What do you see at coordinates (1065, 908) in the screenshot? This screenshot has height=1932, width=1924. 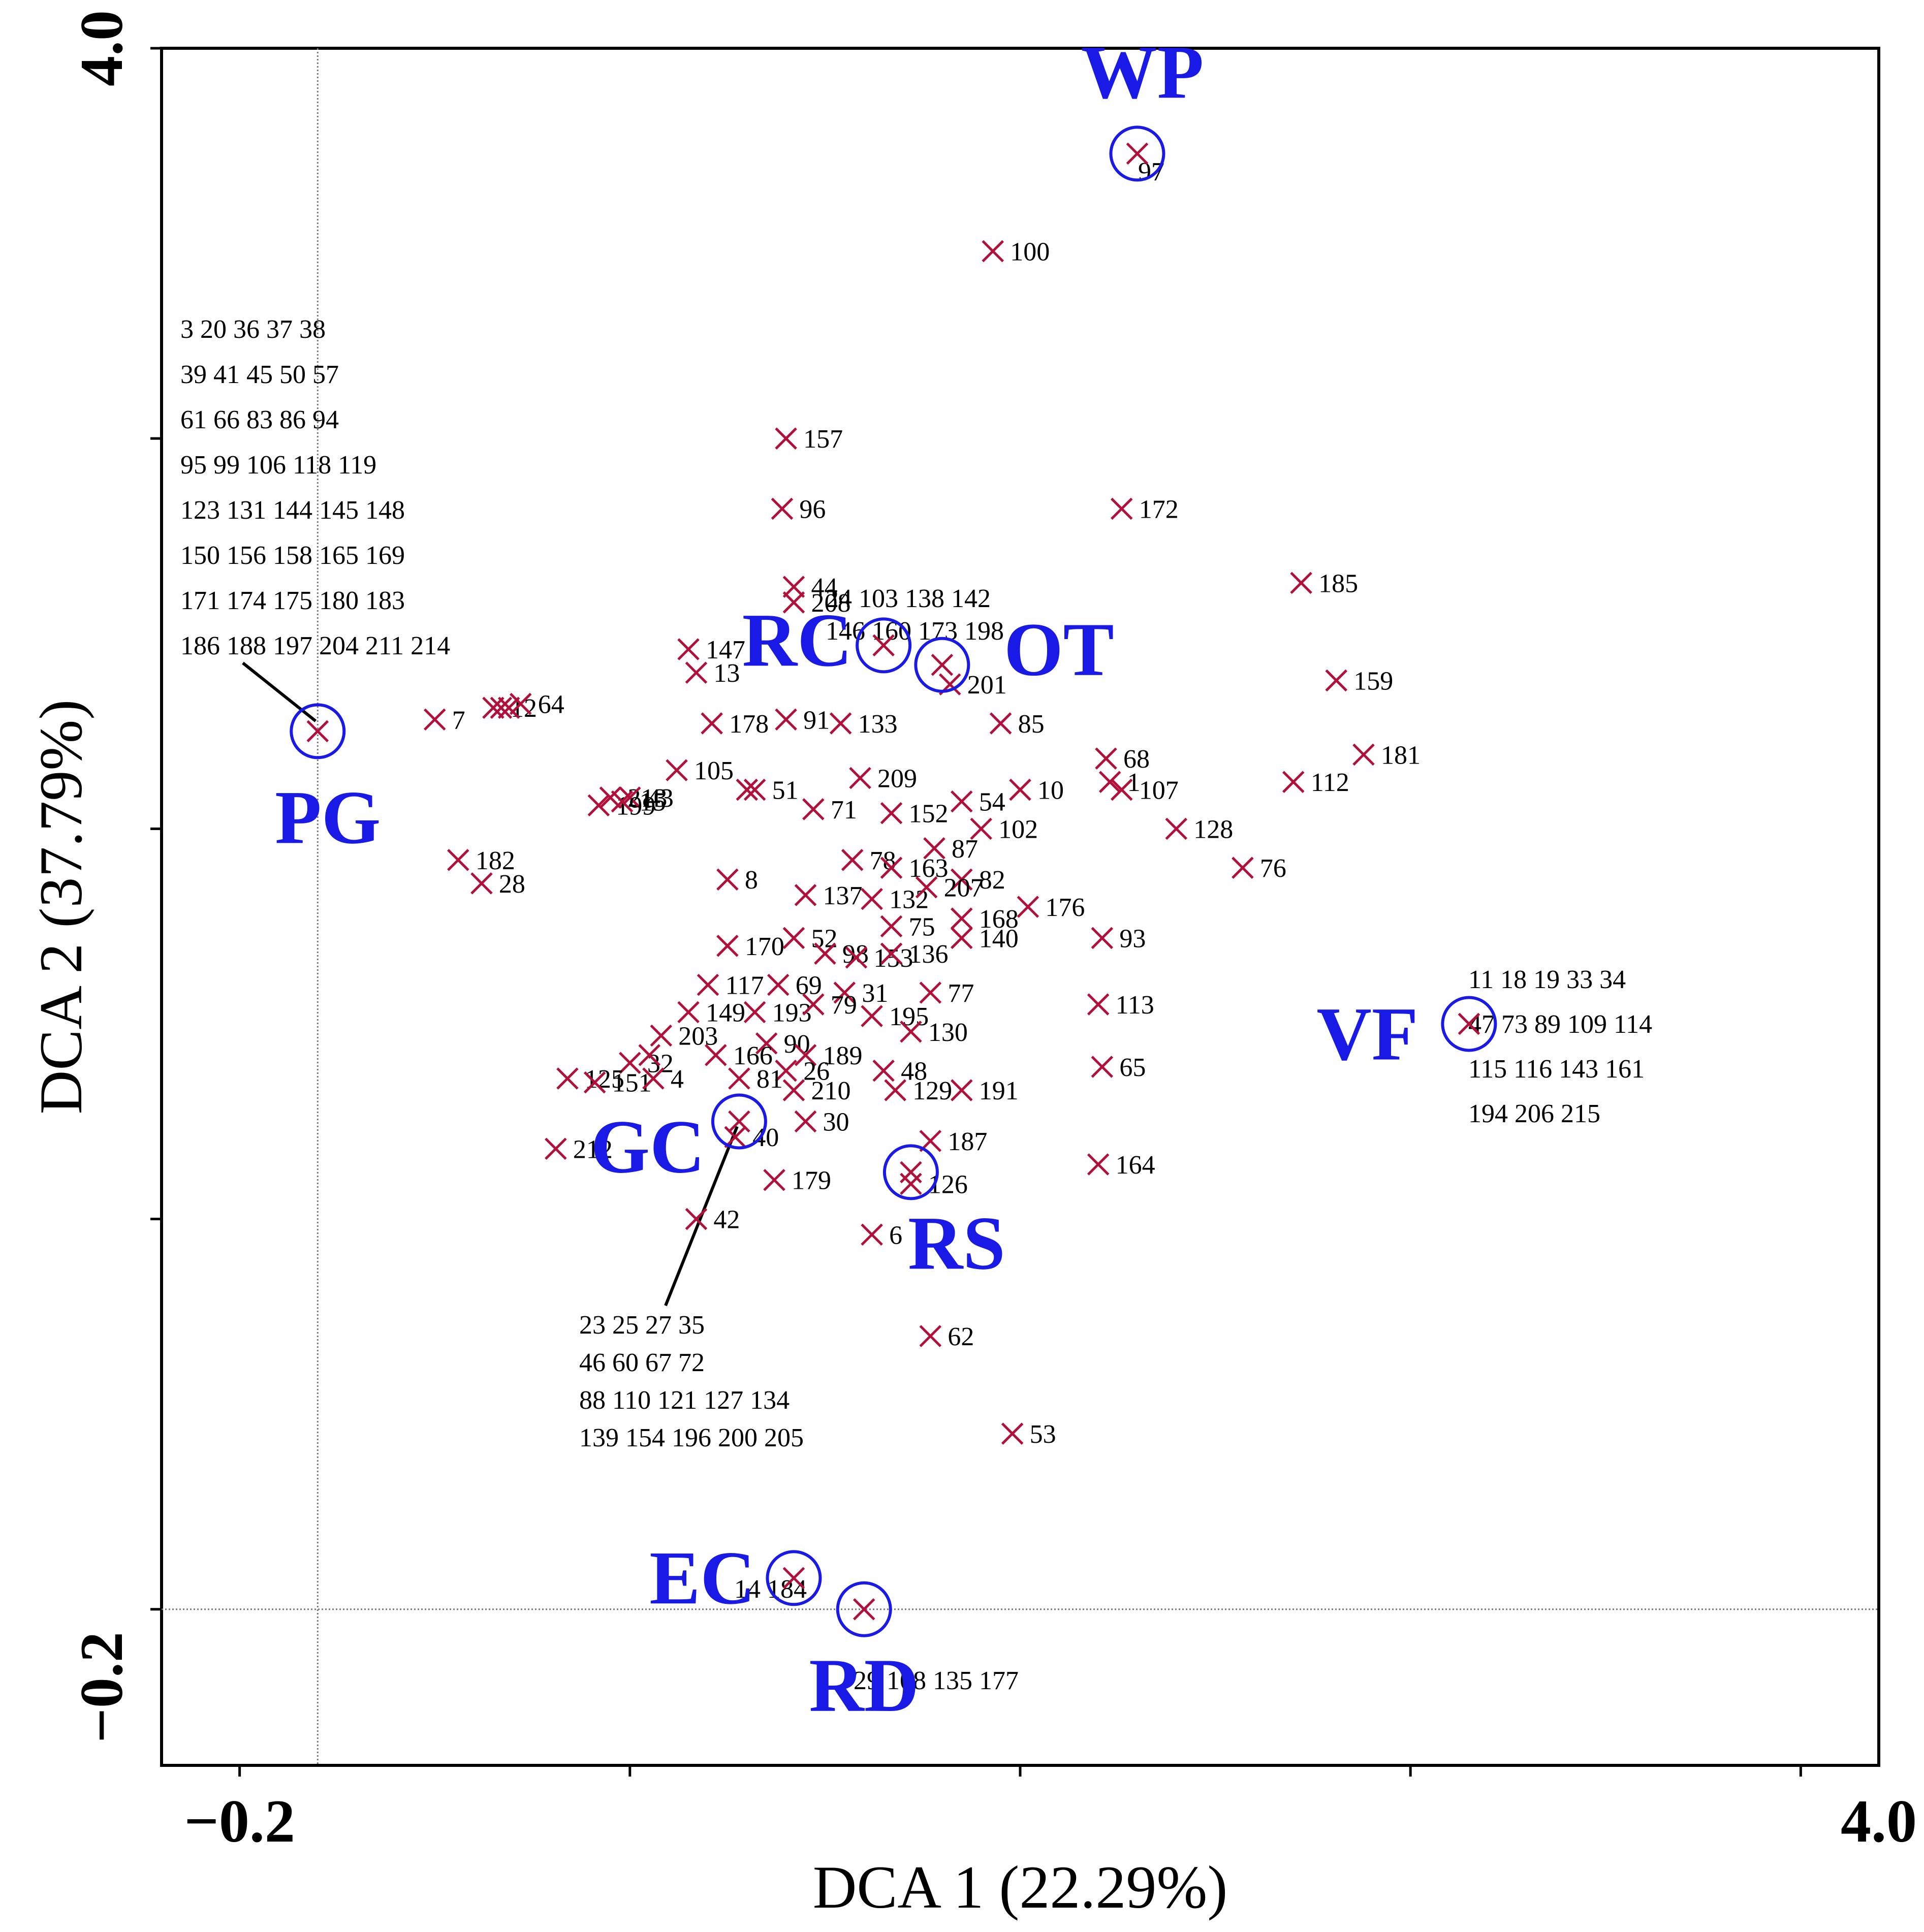 I see `point-label: 176` at bounding box center [1065, 908].